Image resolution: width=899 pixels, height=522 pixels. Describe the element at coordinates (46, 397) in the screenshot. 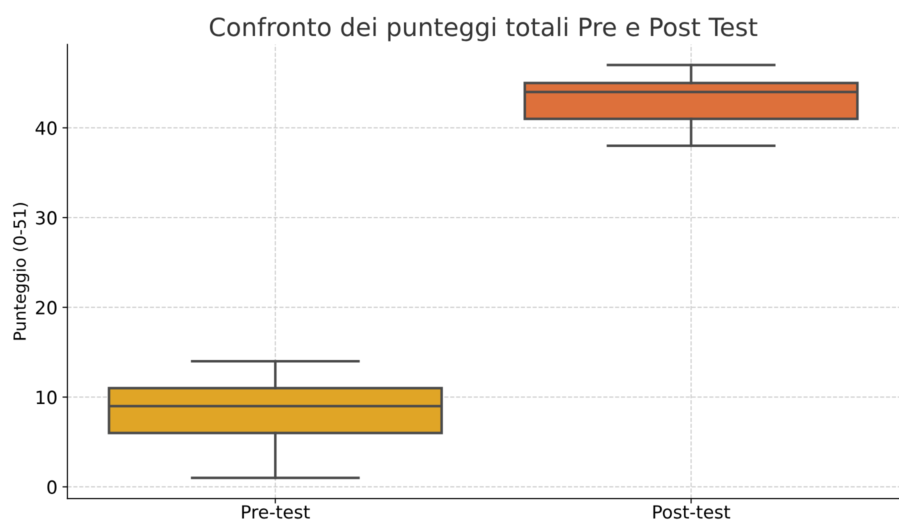

I see `y-tick-label: 10` at that location.